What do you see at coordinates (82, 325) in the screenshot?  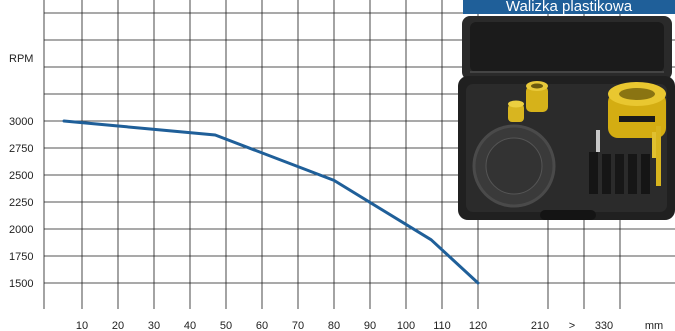 I see `x-tick-label: 10` at bounding box center [82, 325].